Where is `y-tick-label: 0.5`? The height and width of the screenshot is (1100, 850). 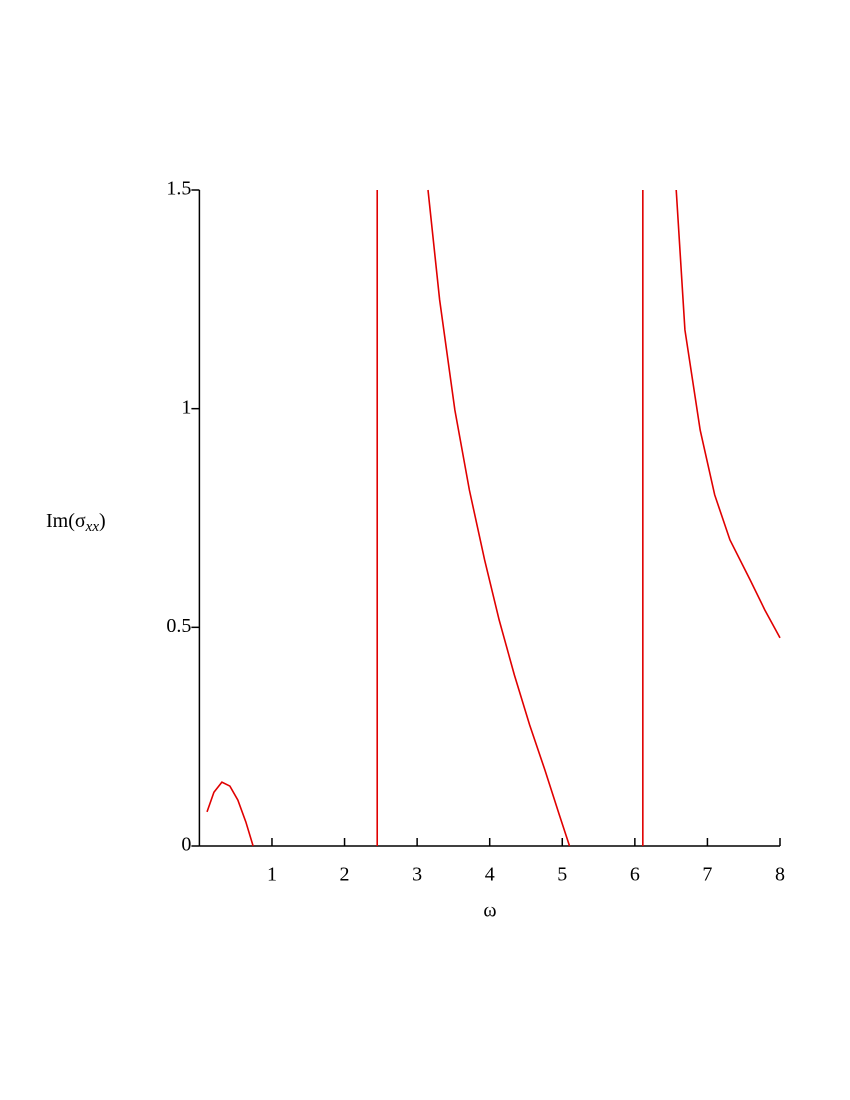
y-tick-label: 0.5 is located at coordinates (178, 626).